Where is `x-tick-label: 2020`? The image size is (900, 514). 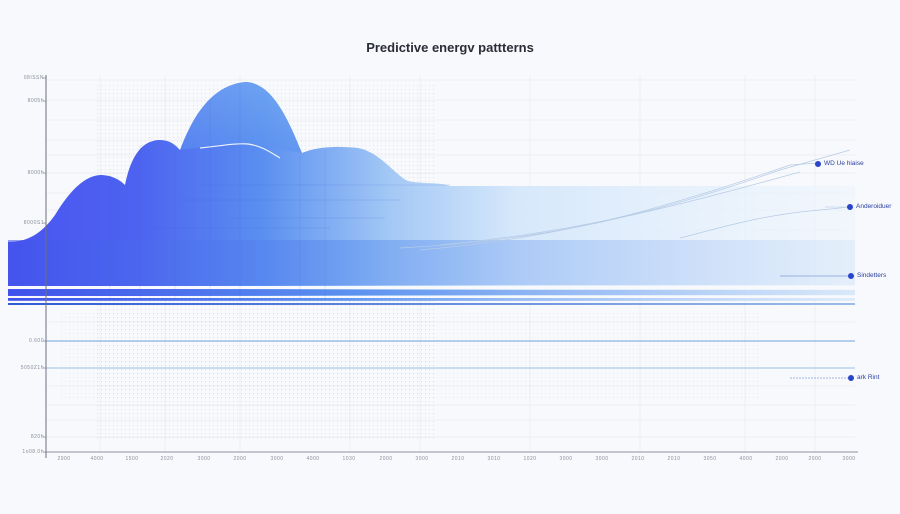
x-tick-label: 2020 is located at coordinates (167, 459).